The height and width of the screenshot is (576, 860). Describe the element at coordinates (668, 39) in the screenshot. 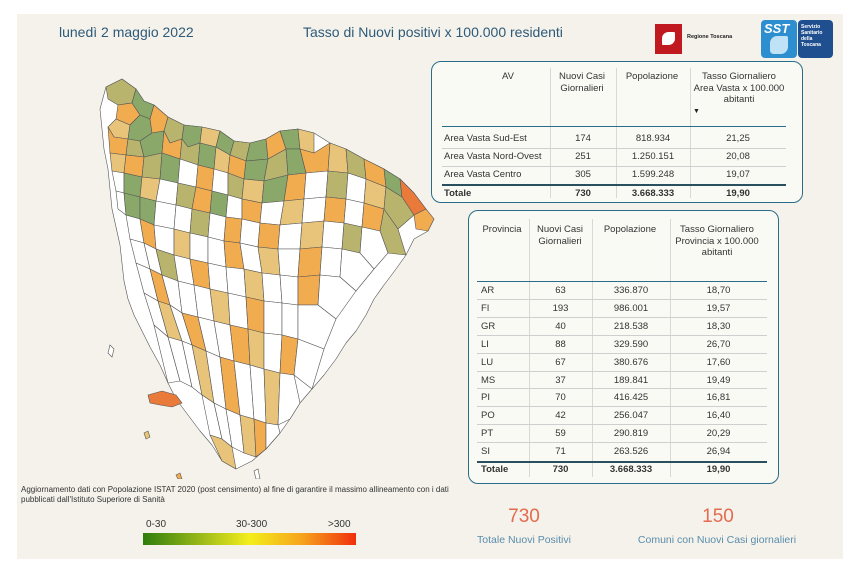

I see `pegasus-flag-icon` at that location.